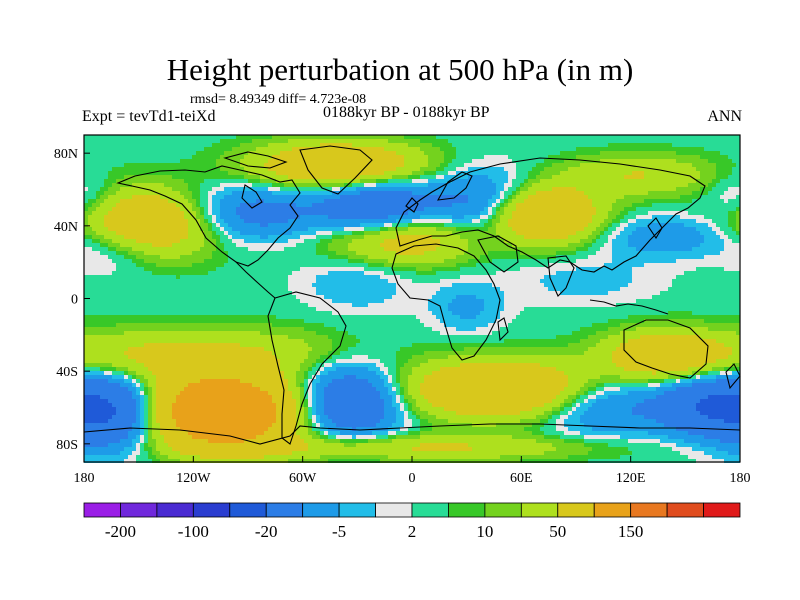 This screenshot has width=800, height=600. I want to click on chart-title: Height perturbation at 500 hPa (in m), so click(400, 69).